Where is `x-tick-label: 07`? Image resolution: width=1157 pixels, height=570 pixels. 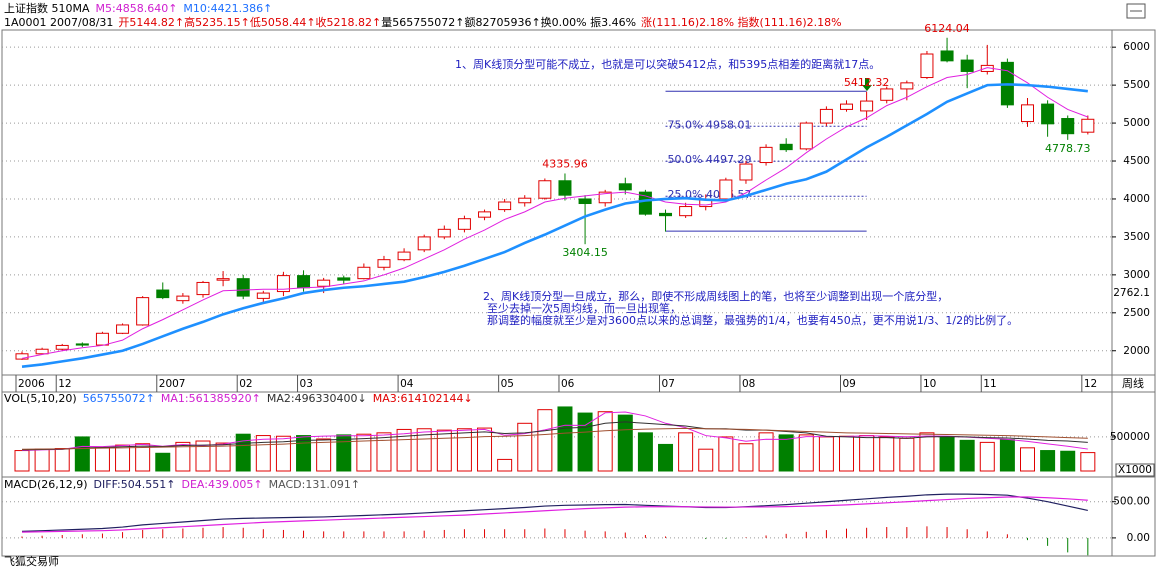 x-tick-label: 07 is located at coordinates (668, 384).